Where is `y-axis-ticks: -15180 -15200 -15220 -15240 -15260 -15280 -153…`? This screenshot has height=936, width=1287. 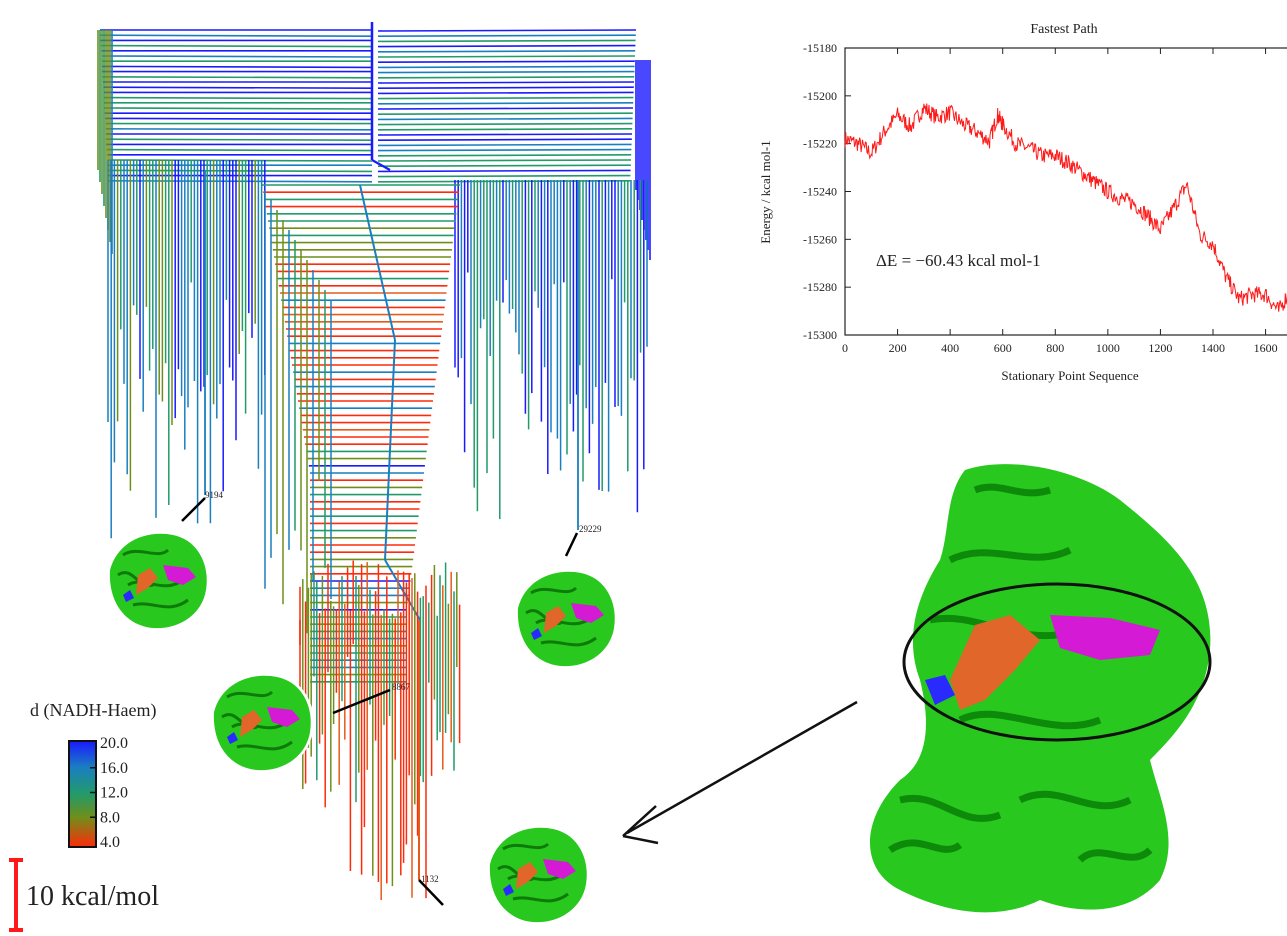
y-axis-ticks: -15180 -15200 -15220 -15240 -15260 -15280 -153… is located at coordinates (827, 191).